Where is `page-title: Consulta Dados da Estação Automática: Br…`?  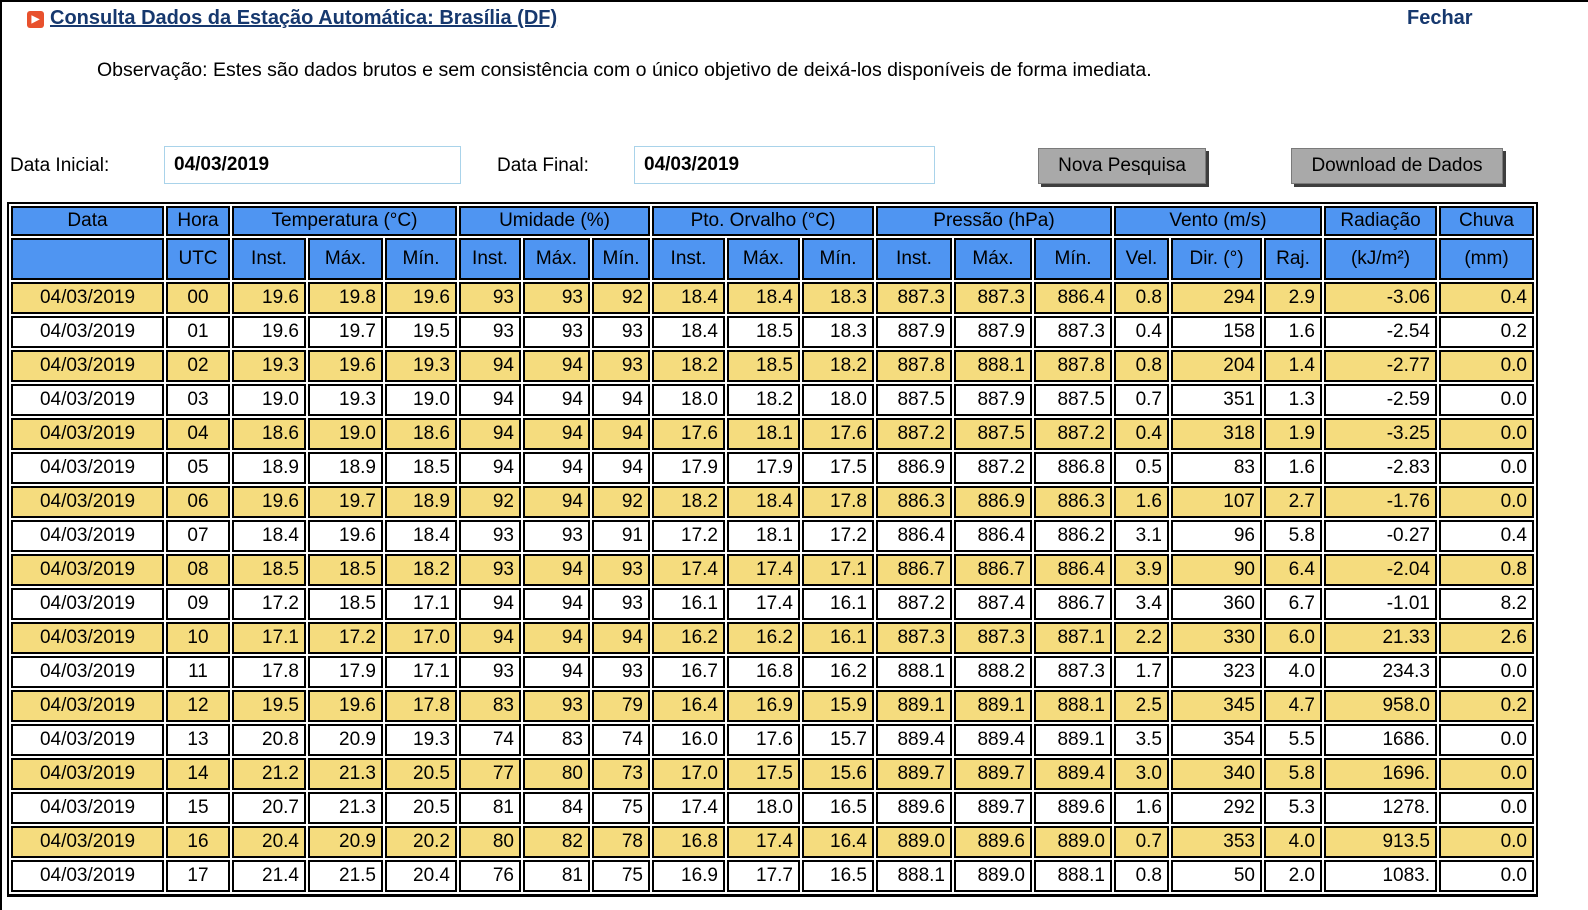 page-title: Consulta Dados da Estação Automática: Br… is located at coordinates (304, 18).